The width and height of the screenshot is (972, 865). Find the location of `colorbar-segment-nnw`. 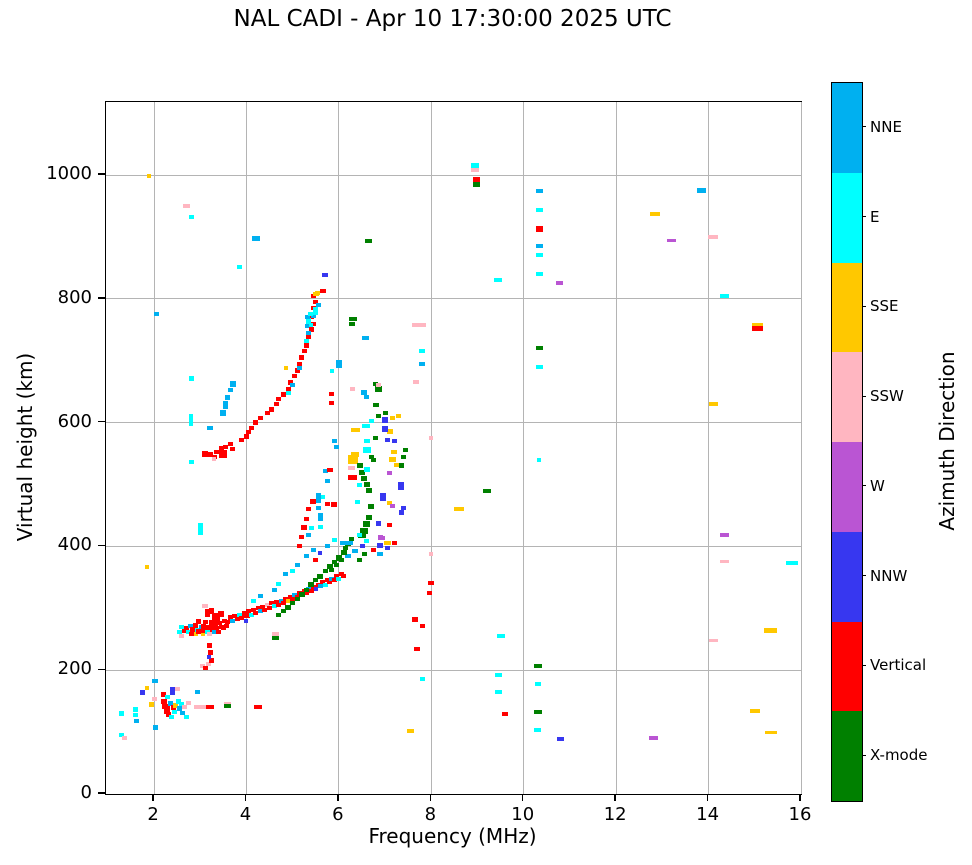

colorbar-segment-nnw is located at coordinates (847, 576).